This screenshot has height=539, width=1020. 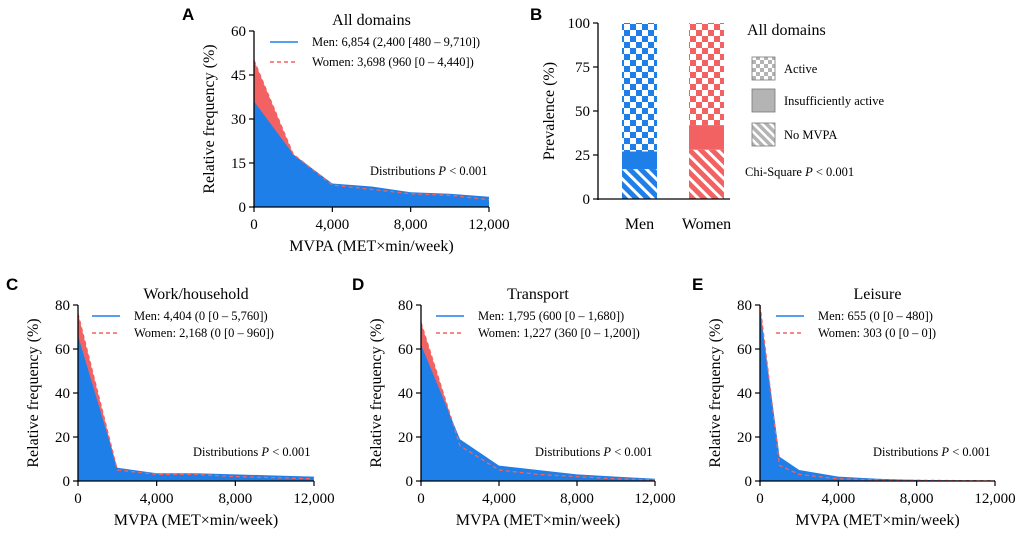 What do you see at coordinates (195, 294) in the screenshot?
I see `chart-title: Work/household` at bounding box center [195, 294].